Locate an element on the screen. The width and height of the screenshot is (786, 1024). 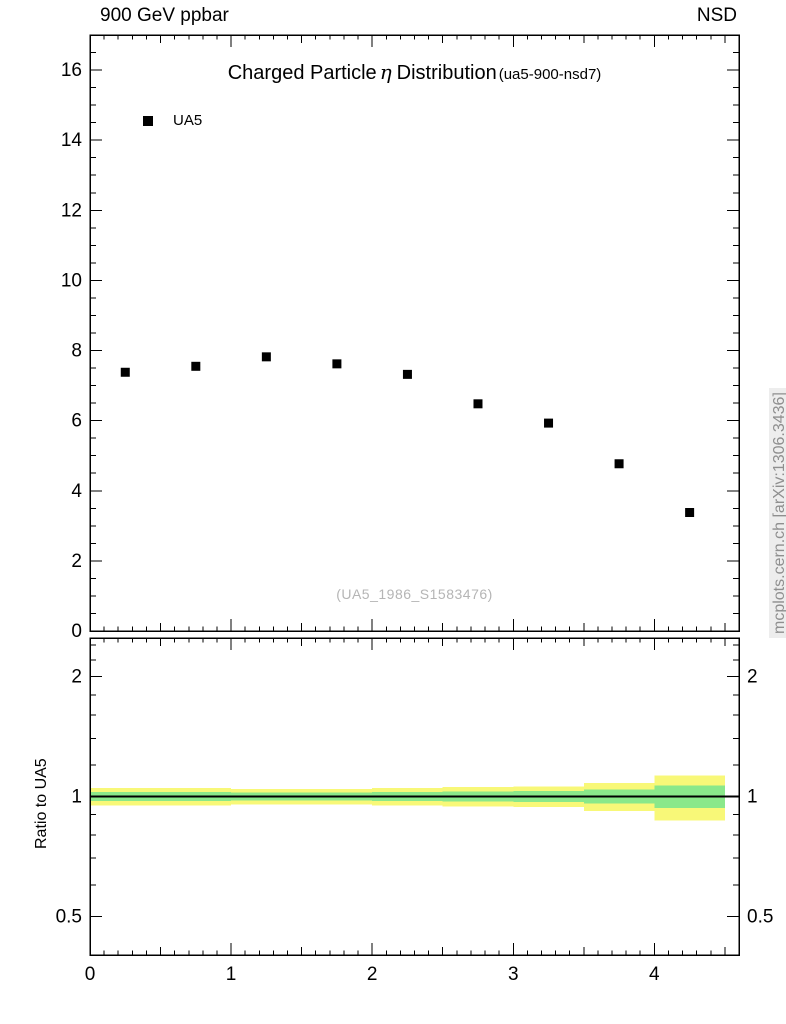
plot-title-tag: (ua5-900-nsd7) is located at coordinates (550, 74).